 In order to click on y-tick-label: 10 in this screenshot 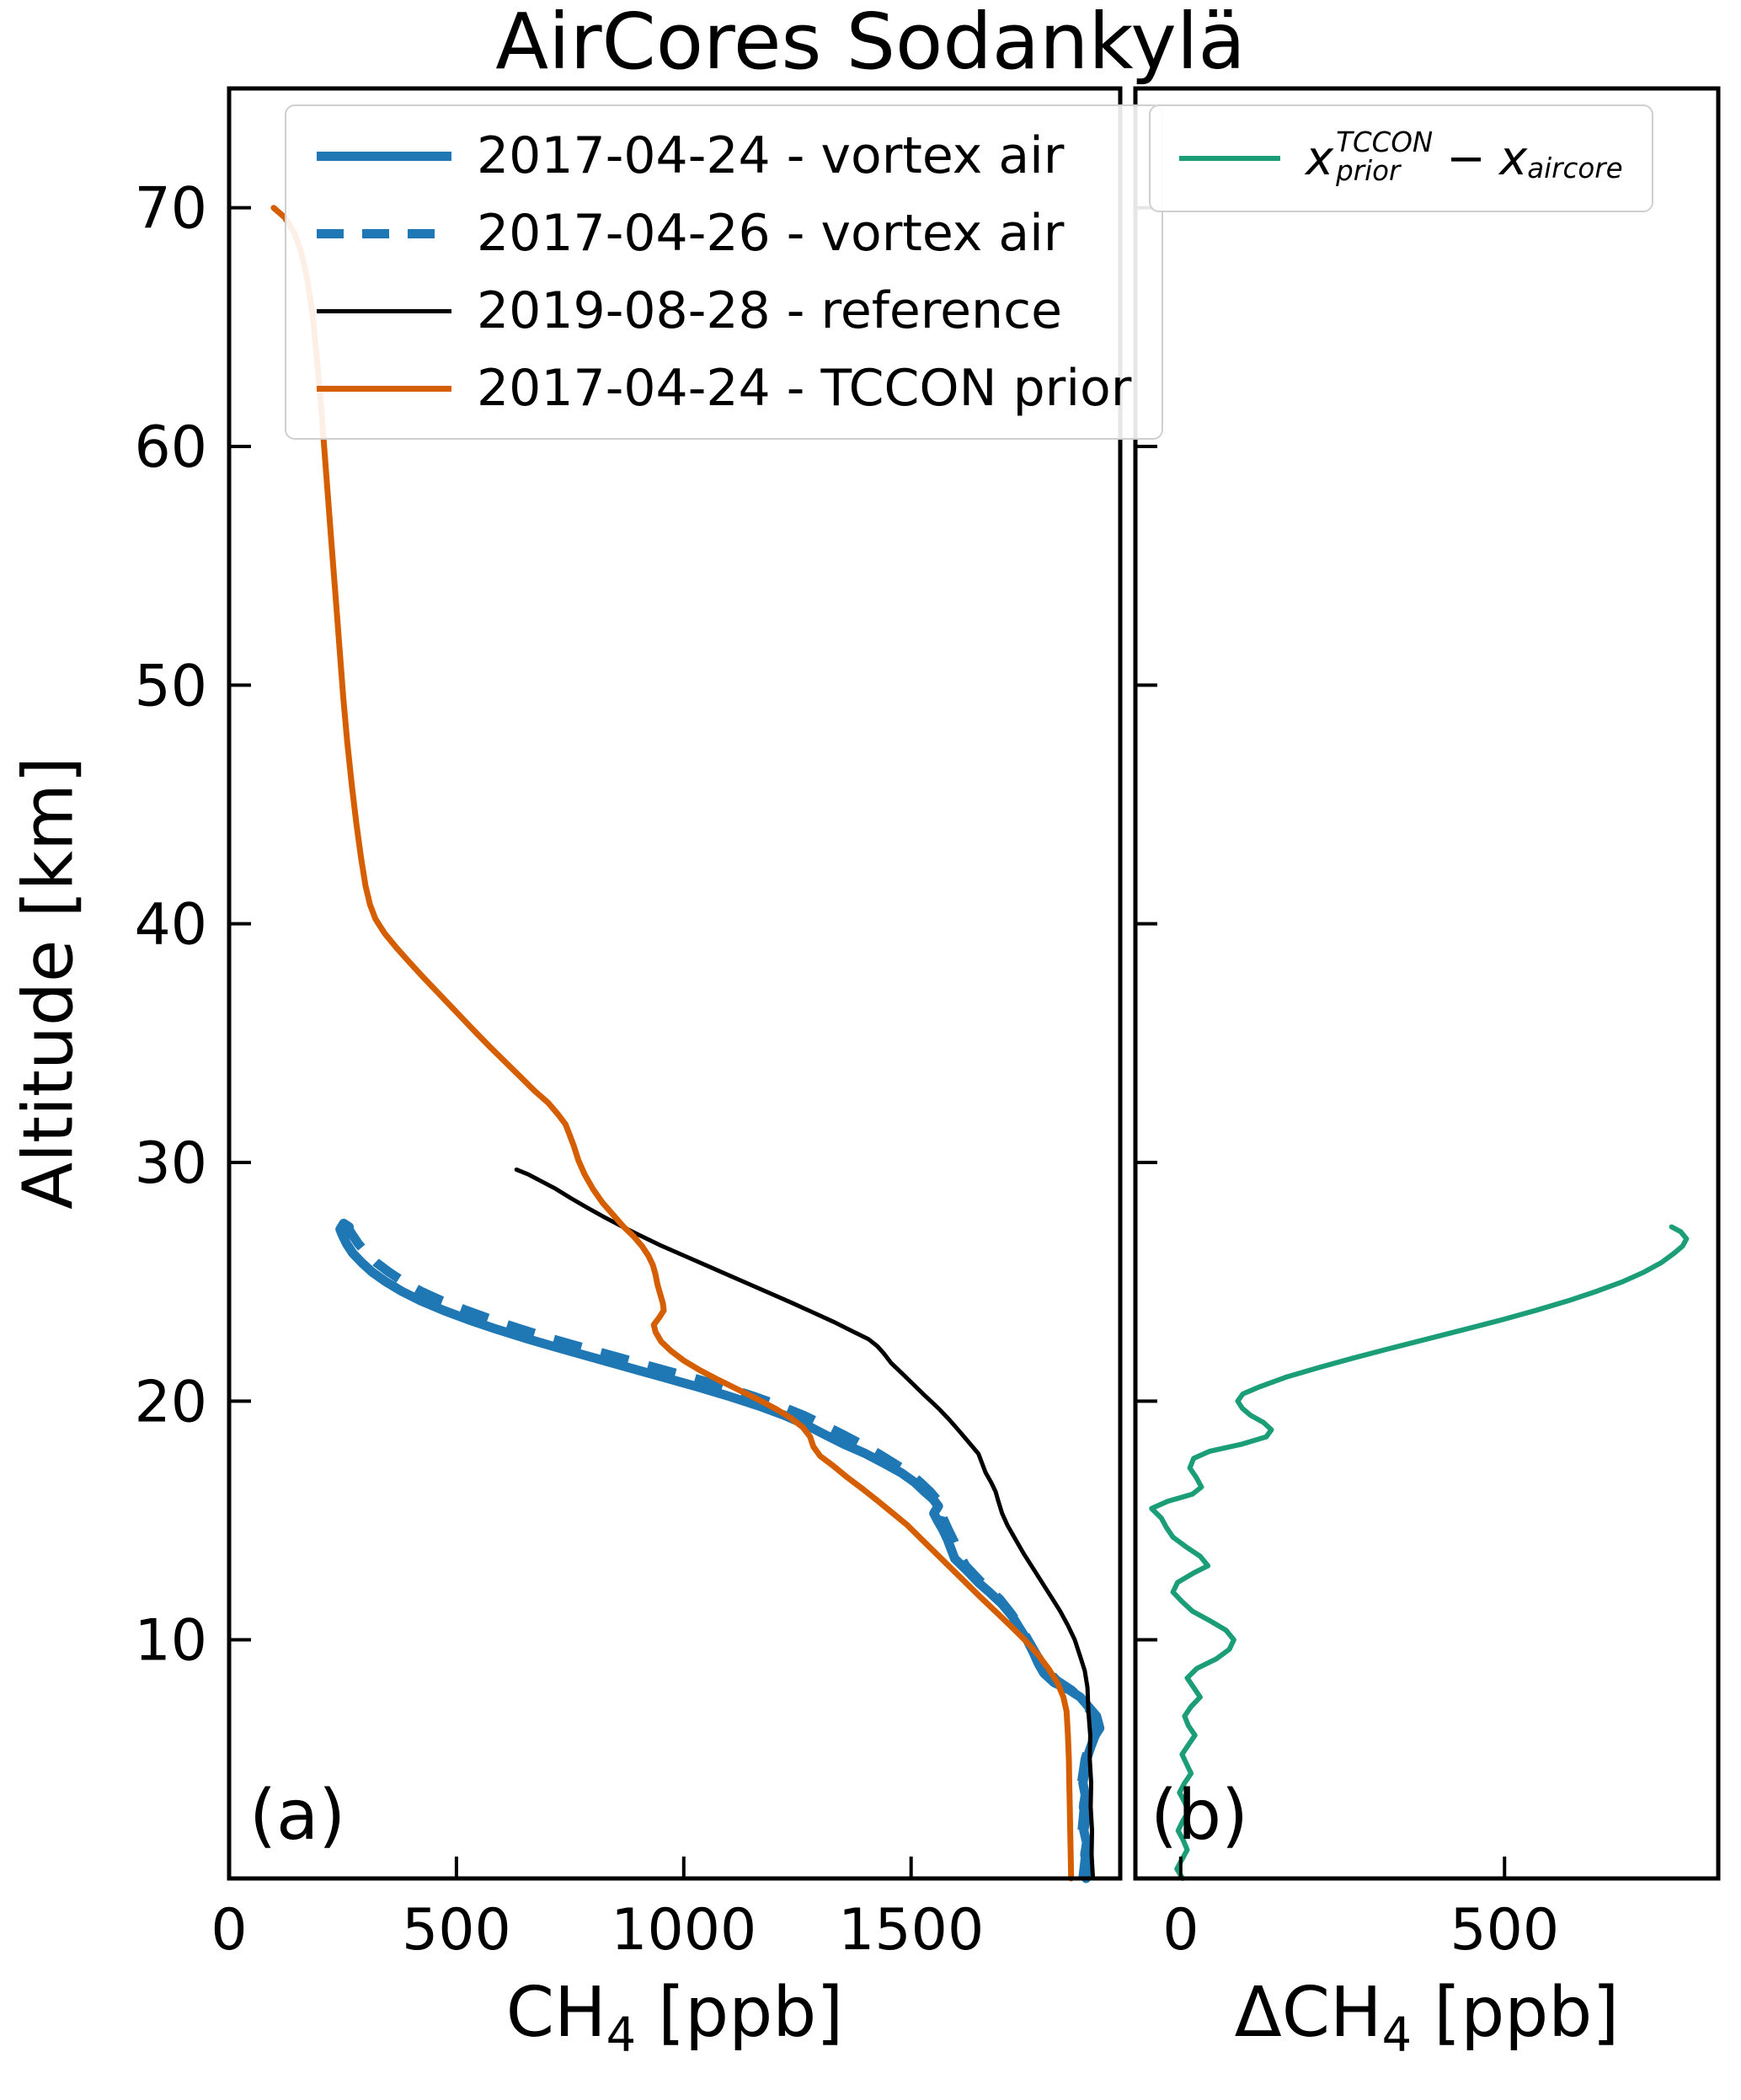, I will do `click(170, 1641)`.